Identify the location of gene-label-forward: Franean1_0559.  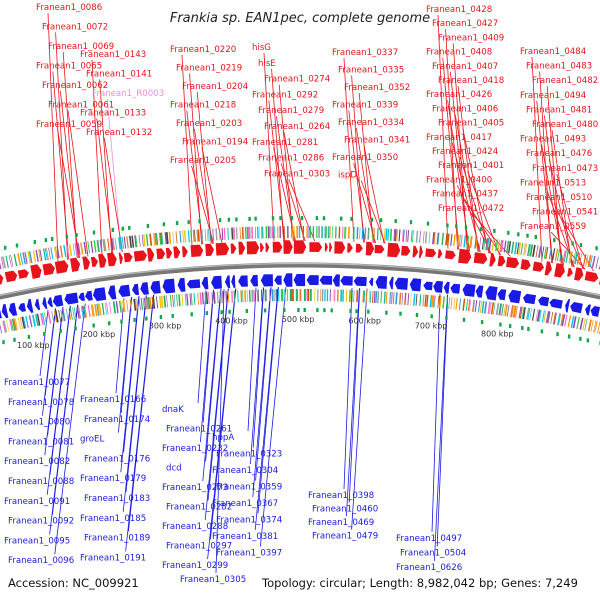
(553, 227).